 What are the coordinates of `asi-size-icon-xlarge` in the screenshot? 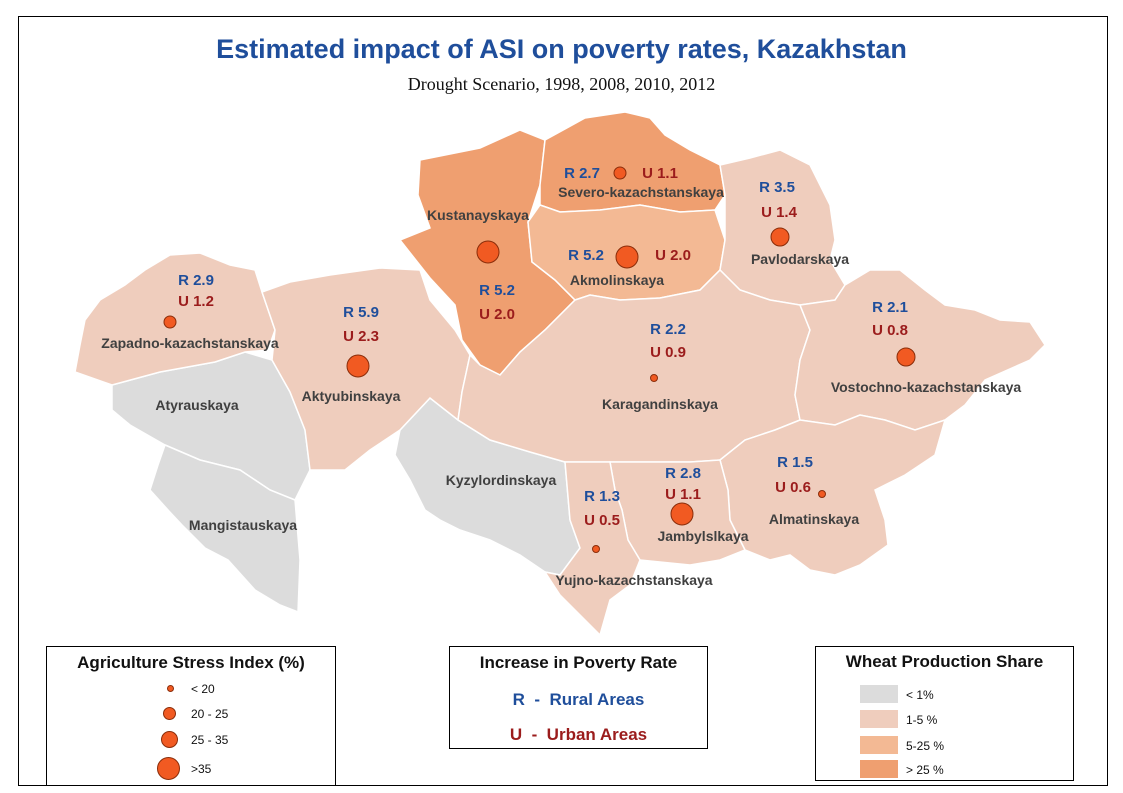 It's located at (168, 768).